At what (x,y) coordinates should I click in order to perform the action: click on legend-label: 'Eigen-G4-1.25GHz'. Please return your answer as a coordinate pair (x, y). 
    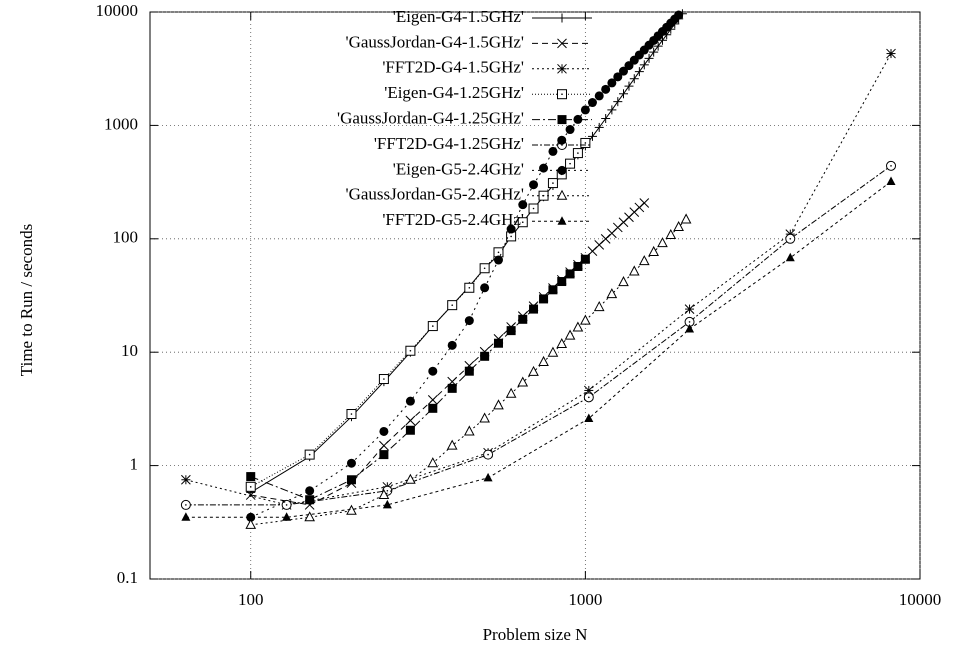
    Looking at the image, I should click on (454, 92).